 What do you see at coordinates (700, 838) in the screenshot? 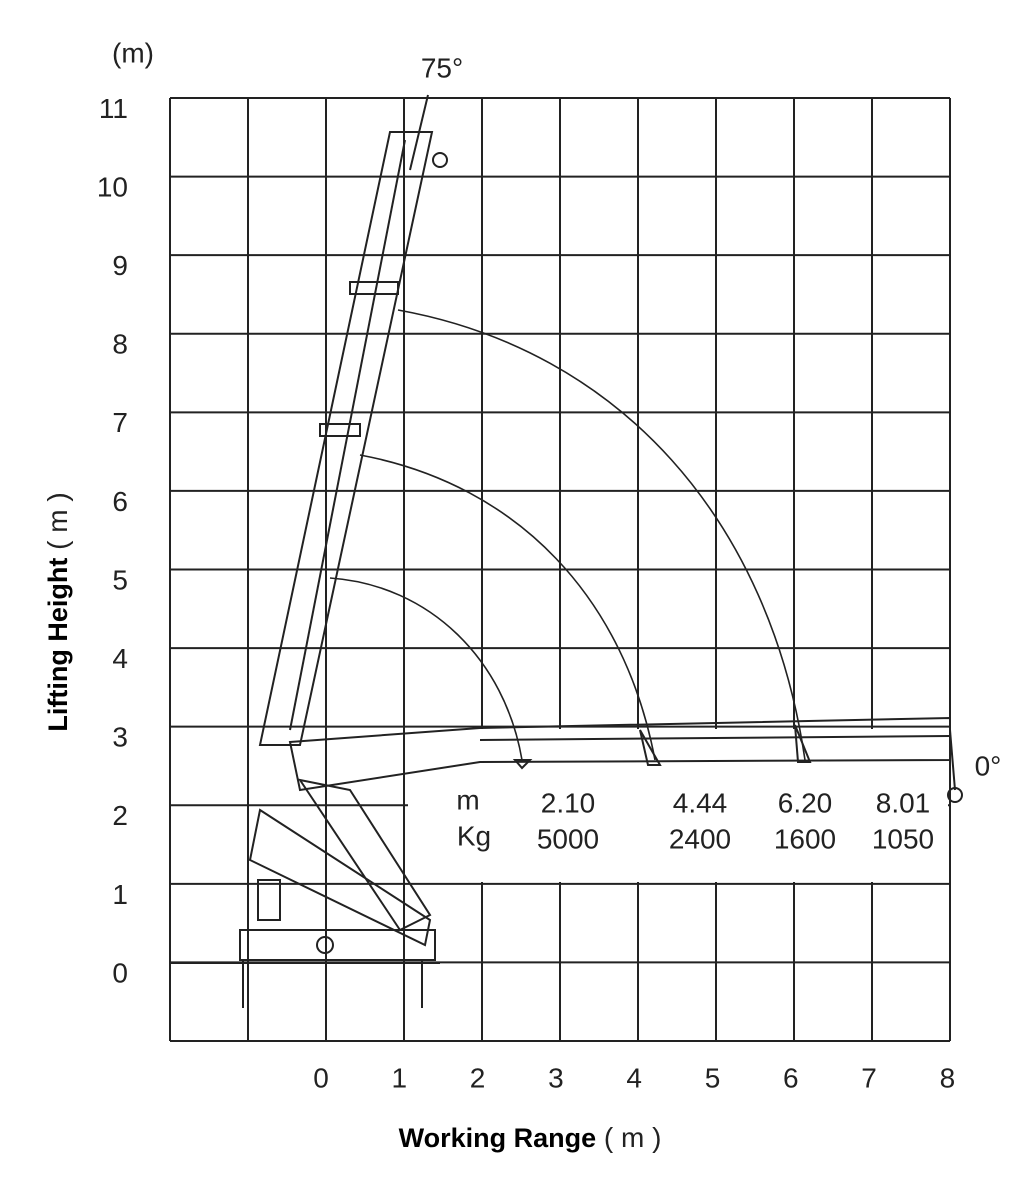
I see `load-value: 2400` at bounding box center [700, 838].